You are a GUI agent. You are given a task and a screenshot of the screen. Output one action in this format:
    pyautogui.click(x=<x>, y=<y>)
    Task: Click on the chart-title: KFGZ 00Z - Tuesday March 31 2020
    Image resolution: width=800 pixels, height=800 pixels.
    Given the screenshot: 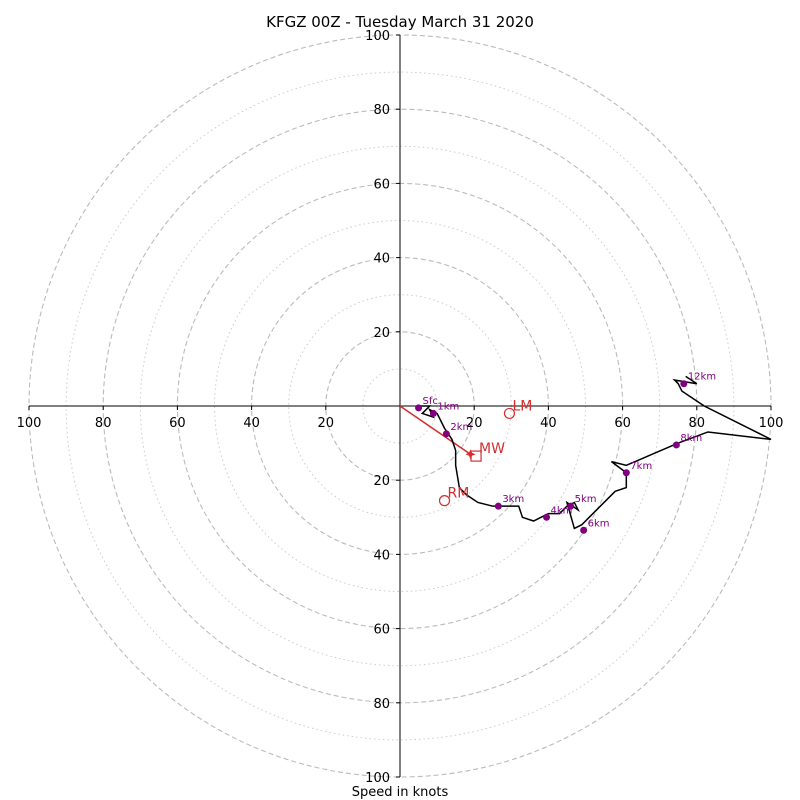 What is the action you would take?
    pyautogui.click(x=400, y=22)
    